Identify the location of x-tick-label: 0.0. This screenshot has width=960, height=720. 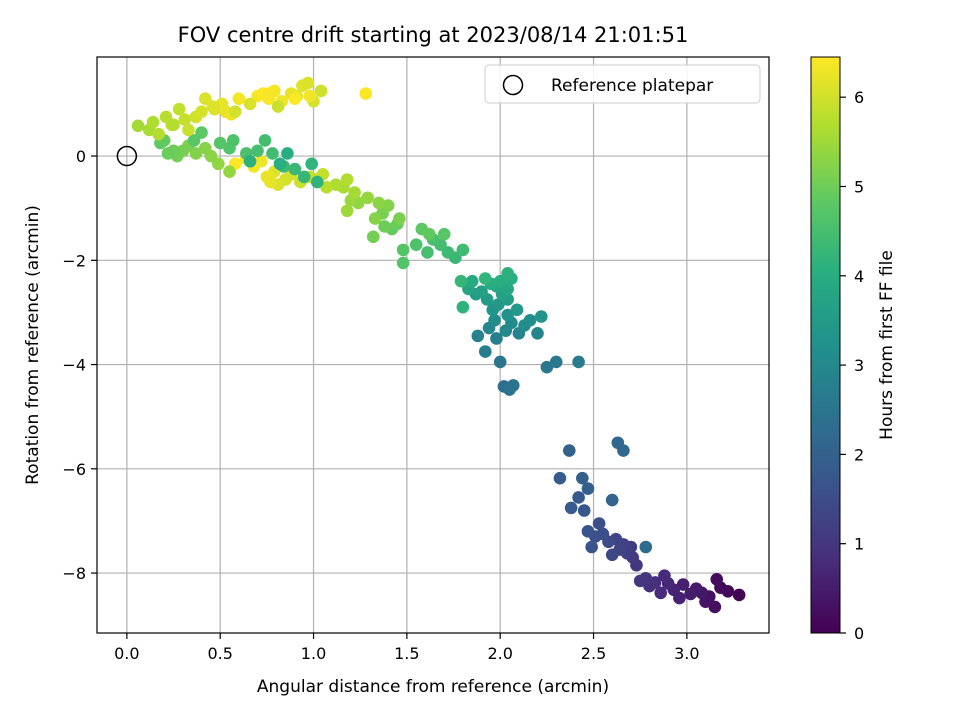
(126, 653).